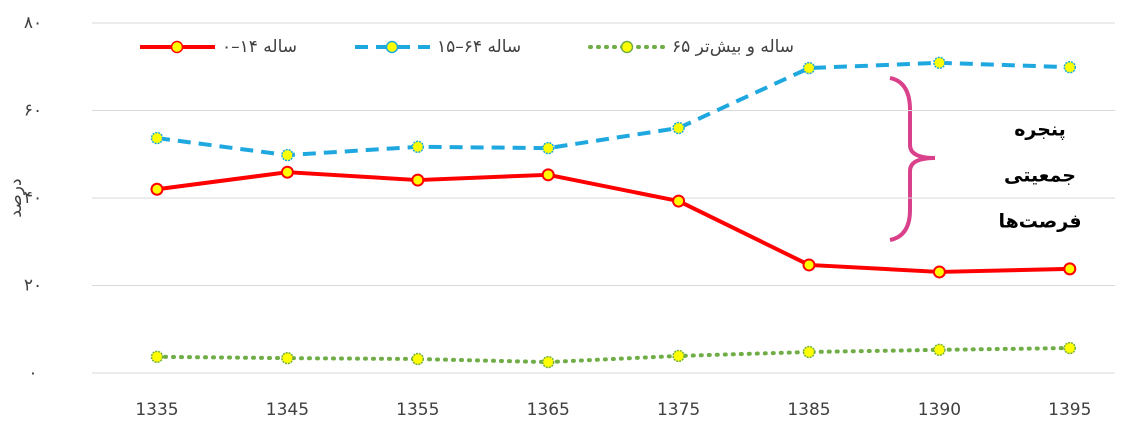  What do you see at coordinates (287, 410) in the screenshot?
I see `x-tick-label: 1345` at bounding box center [287, 410].